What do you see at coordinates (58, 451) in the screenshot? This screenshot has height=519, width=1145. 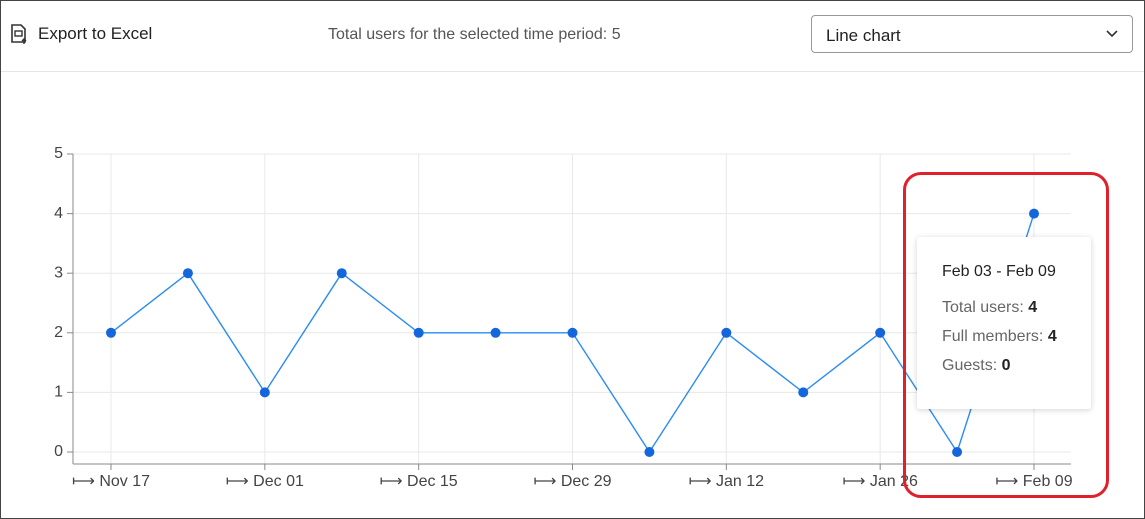 I see `y-tick-label: 0` at bounding box center [58, 451].